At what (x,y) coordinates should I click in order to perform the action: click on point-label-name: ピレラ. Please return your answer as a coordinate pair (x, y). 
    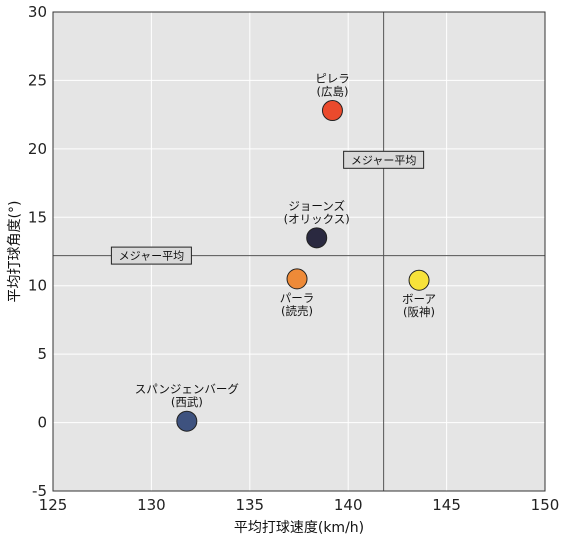
    Looking at the image, I should click on (332, 79).